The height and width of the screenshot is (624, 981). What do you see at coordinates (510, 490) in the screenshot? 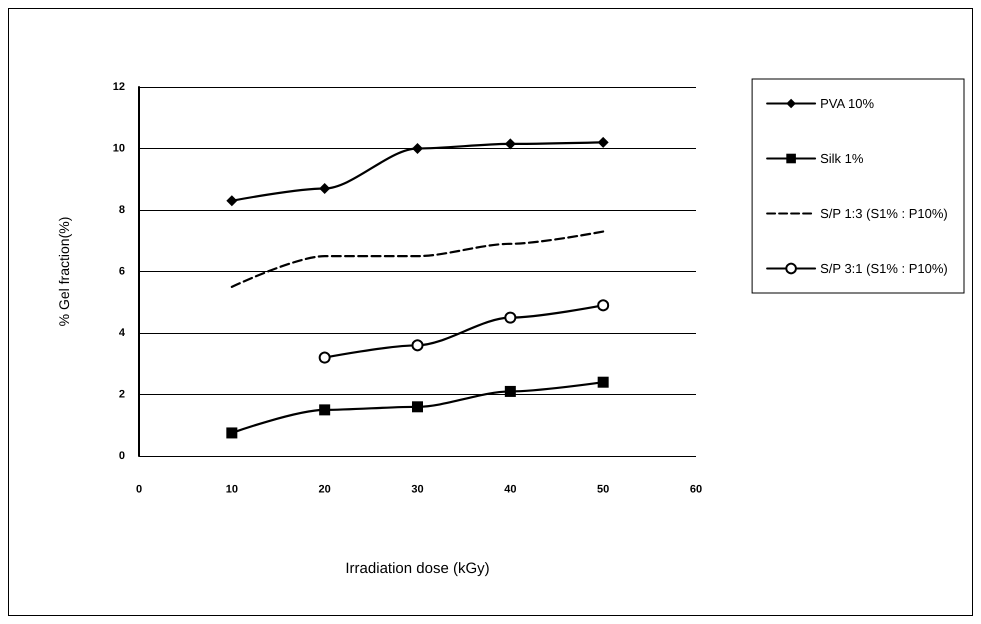
I see `x-tick-label: 40` at bounding box center [510, 490].